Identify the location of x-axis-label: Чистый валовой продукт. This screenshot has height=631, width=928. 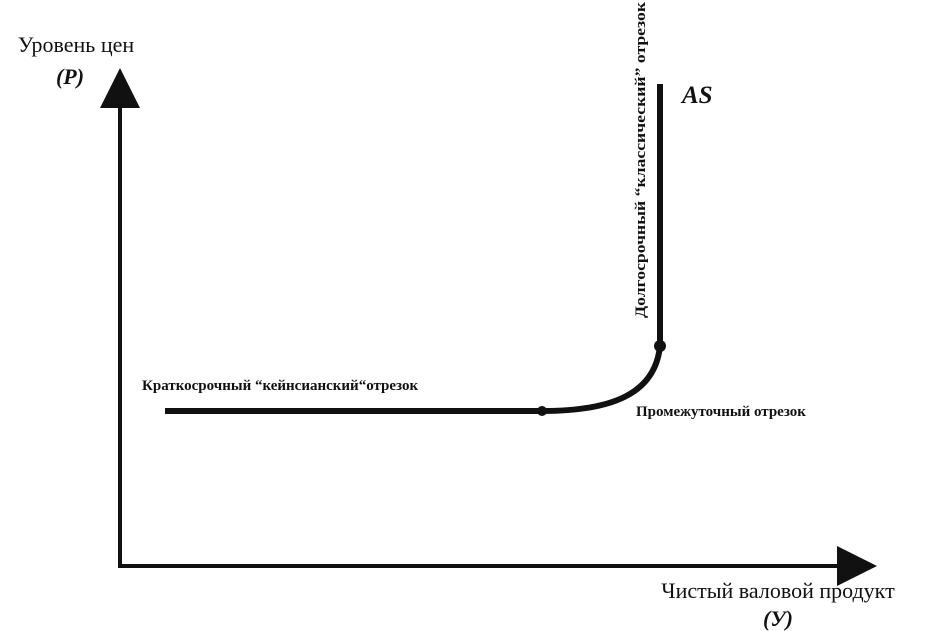
(778, 590).